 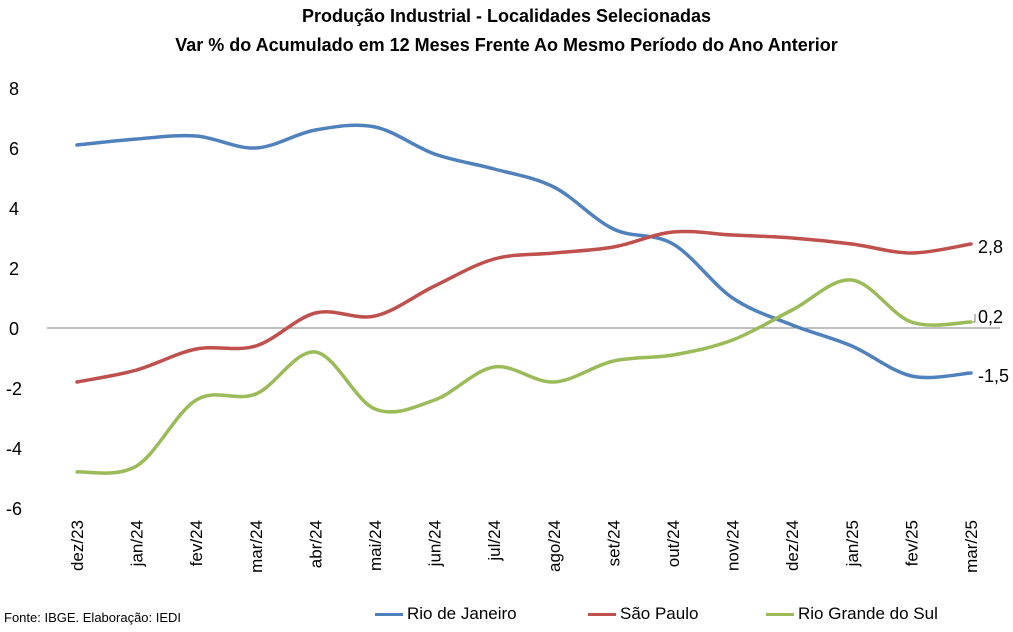 I want to click on legend-label-rio-grande-do-sul: Rio Grande do Sul, so click(x=868, y=613).